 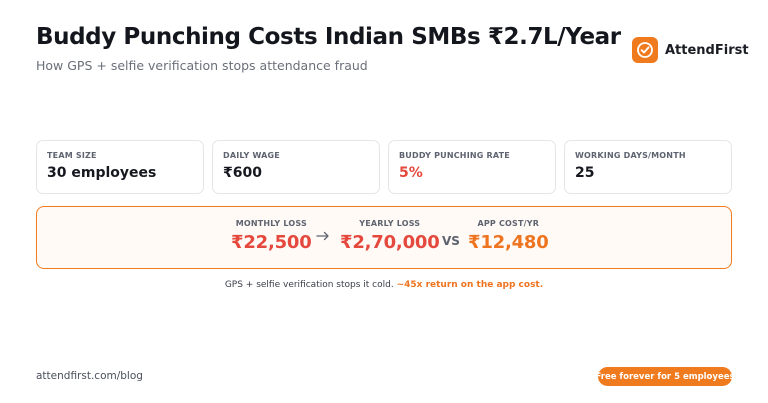 What do you see at coordinates (271, 242) in the screenshot?
I see `metric-value: ₹22,500` at bounding box center [271, 242].